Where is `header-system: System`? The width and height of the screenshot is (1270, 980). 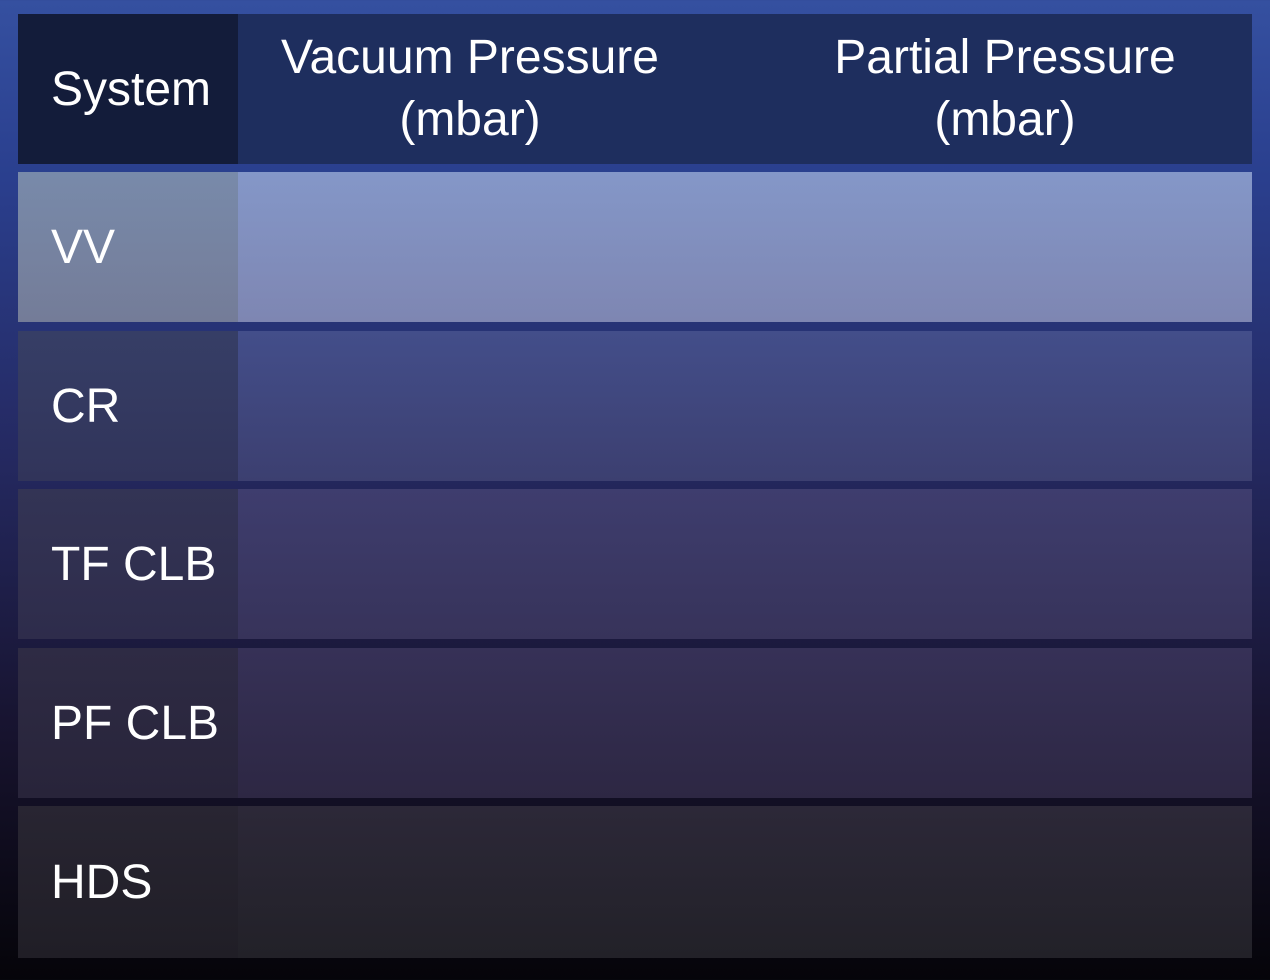
header-system: System is located at coordinates (128, 89).